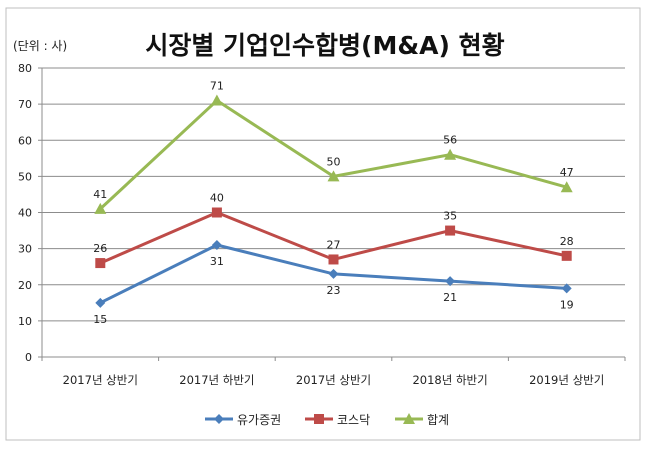 The height and width of the screenshot is (457, 654). I want to click on y-tick-label: 40, so click(25, 213).